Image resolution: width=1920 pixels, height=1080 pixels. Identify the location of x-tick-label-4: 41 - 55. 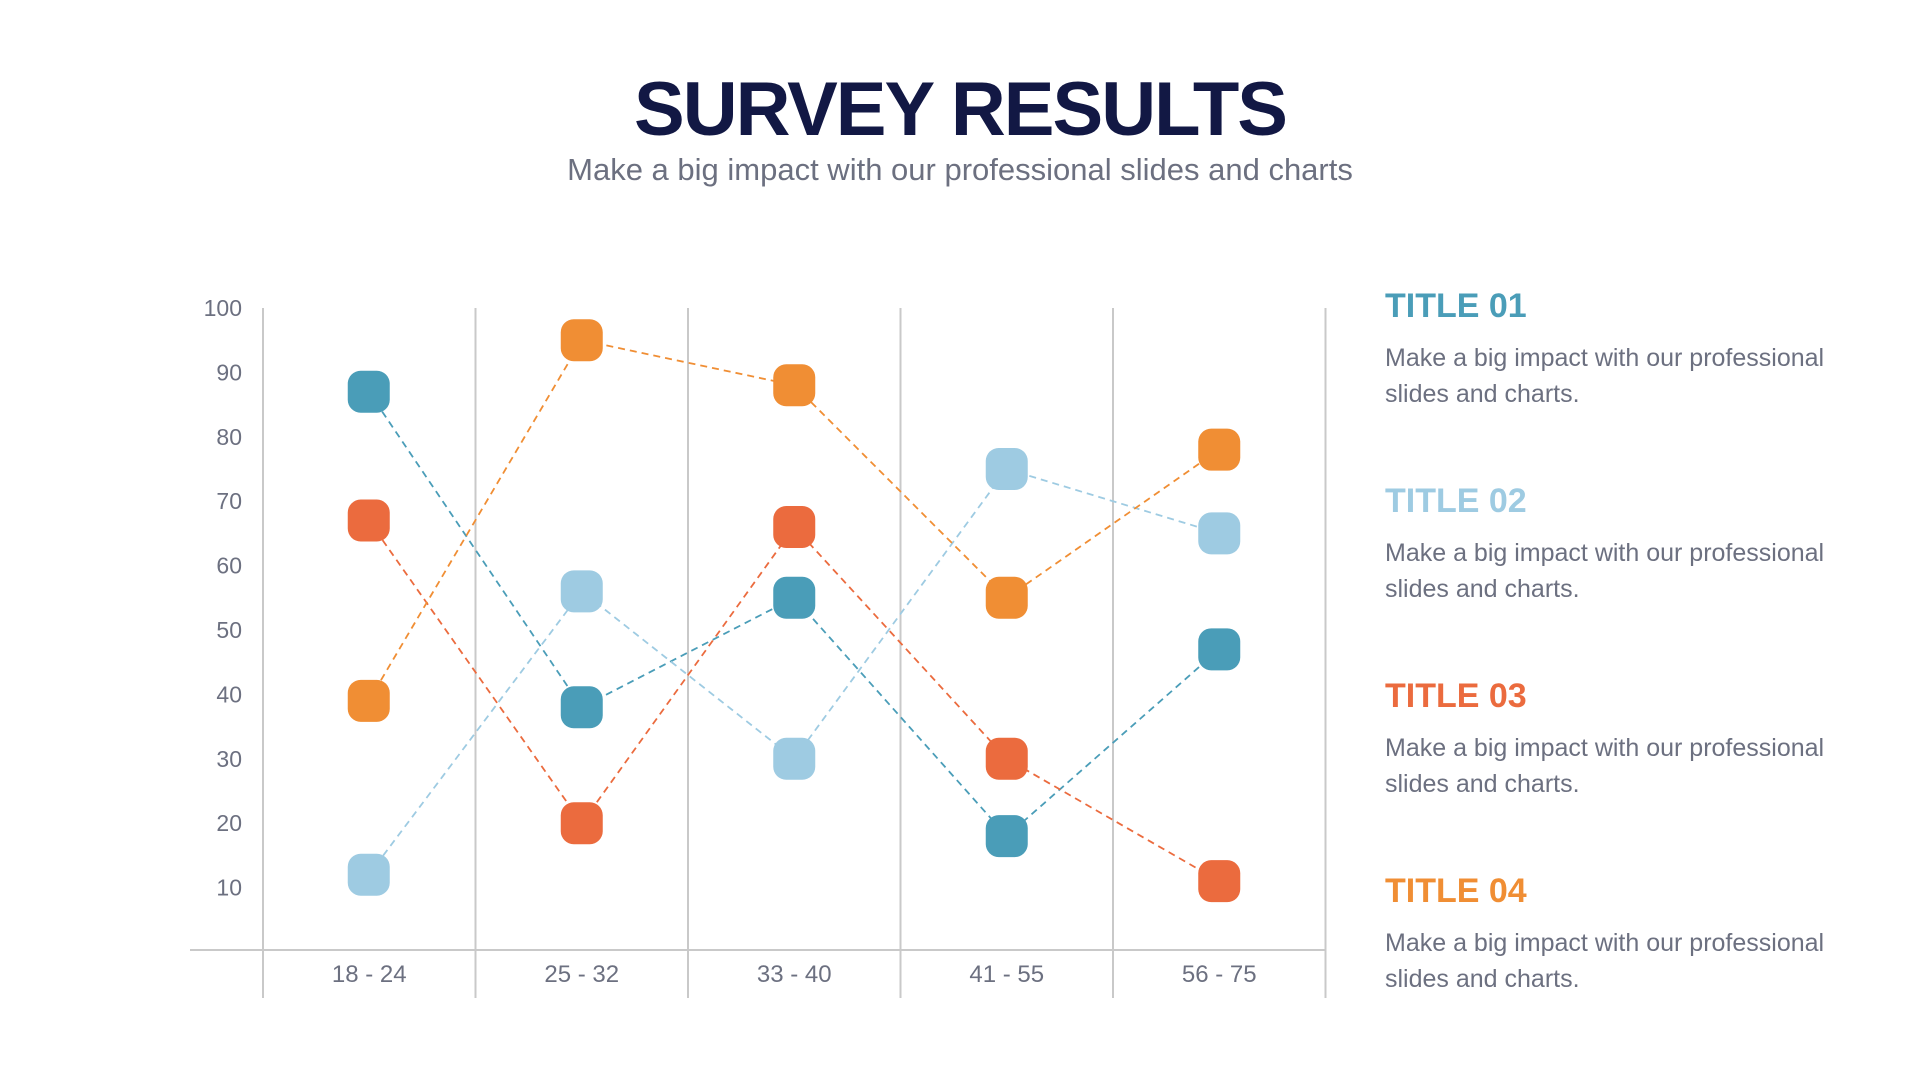
(1006, 974).